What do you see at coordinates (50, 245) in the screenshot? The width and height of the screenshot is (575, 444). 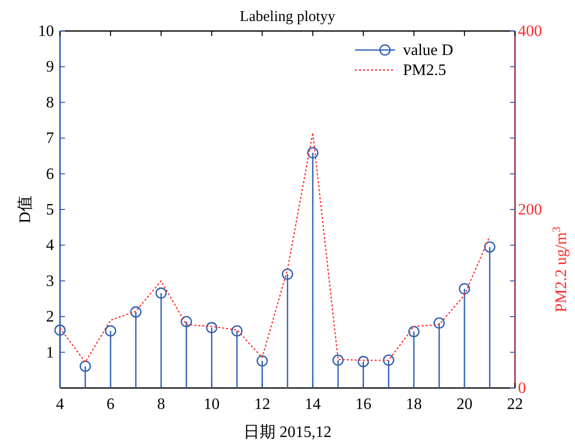 I see `y-tick-label: 4` at bounding box center [50, 245].